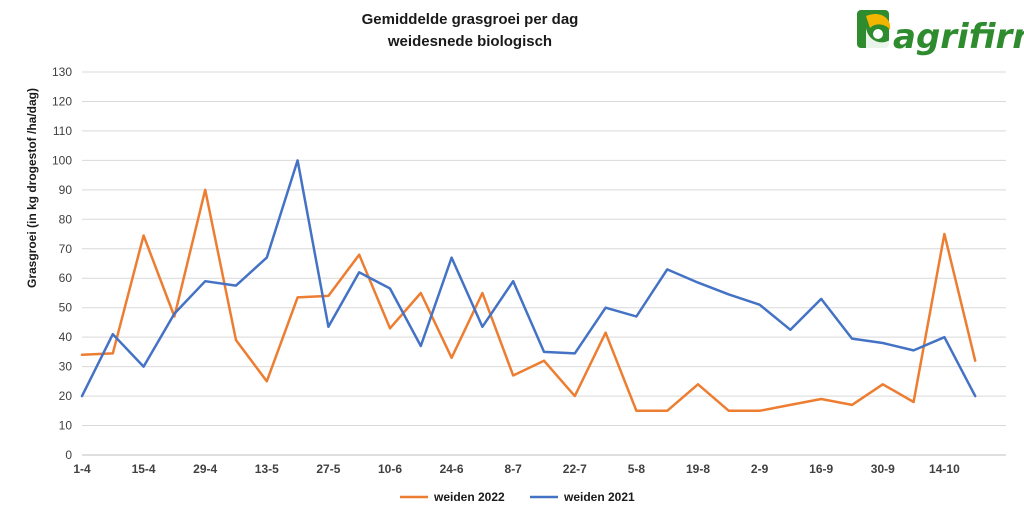 The height and width of the screenshot is (519, 1024). Describe the element at coordinates (760, 469) in the screenshot. I see `x-tick-label: 2-9` at that location.